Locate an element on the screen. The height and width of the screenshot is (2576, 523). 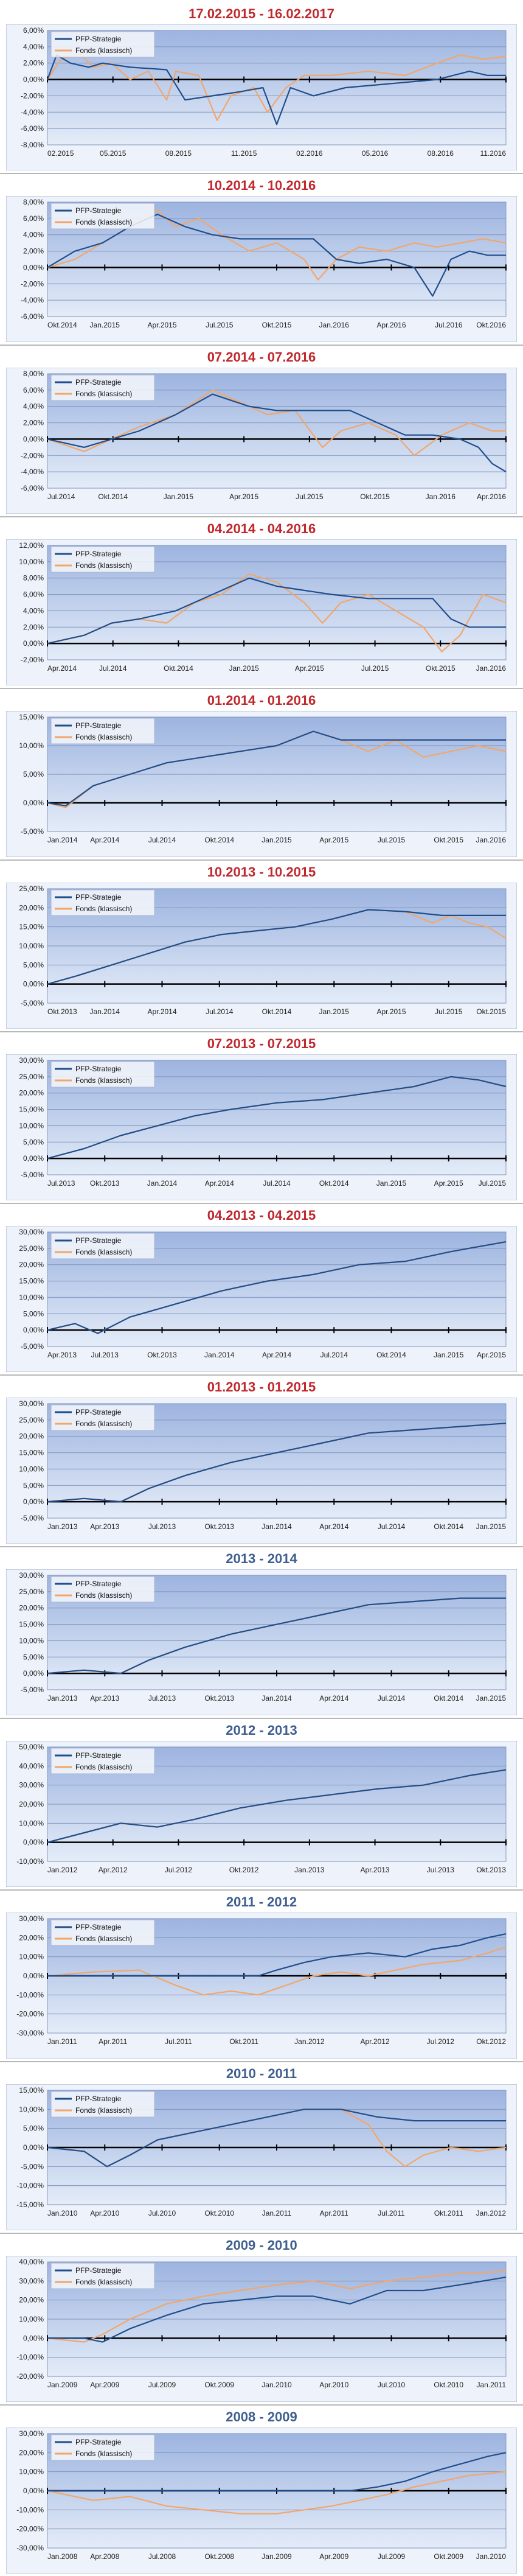
y-tick-label: -5,00% is located at coordinates (33, 1003).